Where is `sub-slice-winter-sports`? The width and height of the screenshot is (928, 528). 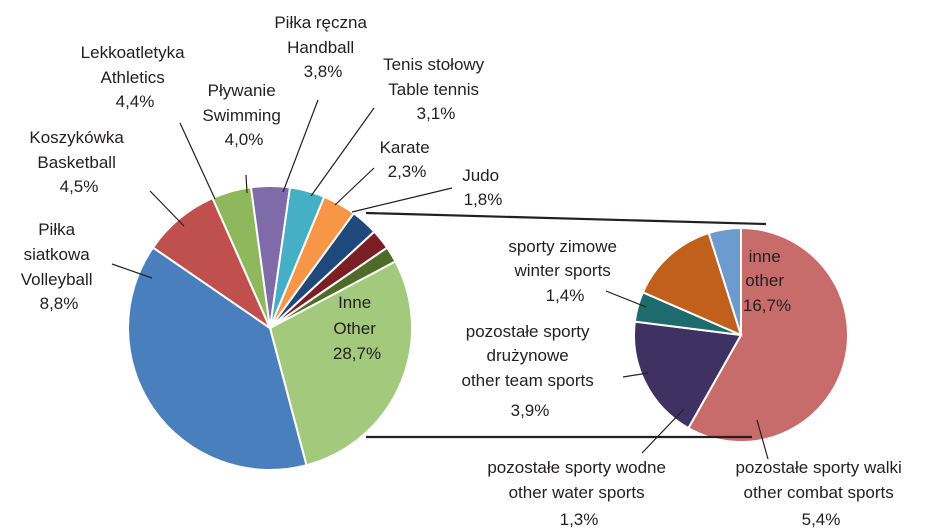
sub-slice-winter-sports is located at coordinates (724, 281).